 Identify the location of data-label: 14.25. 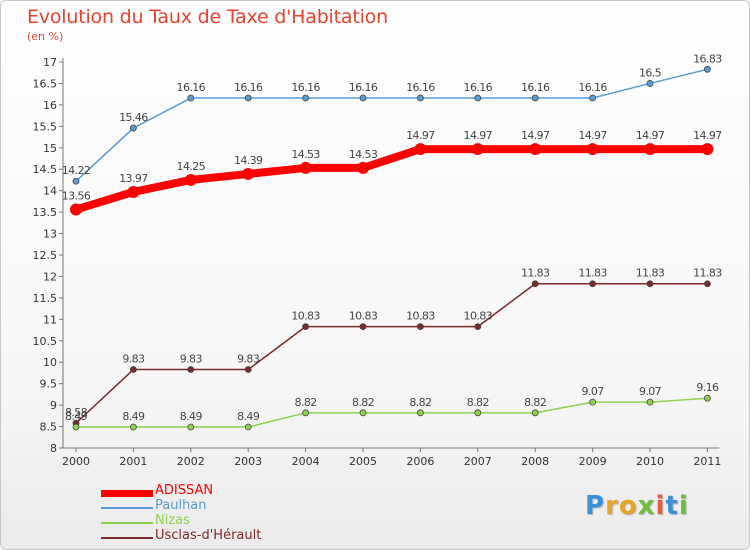
(191, 166).